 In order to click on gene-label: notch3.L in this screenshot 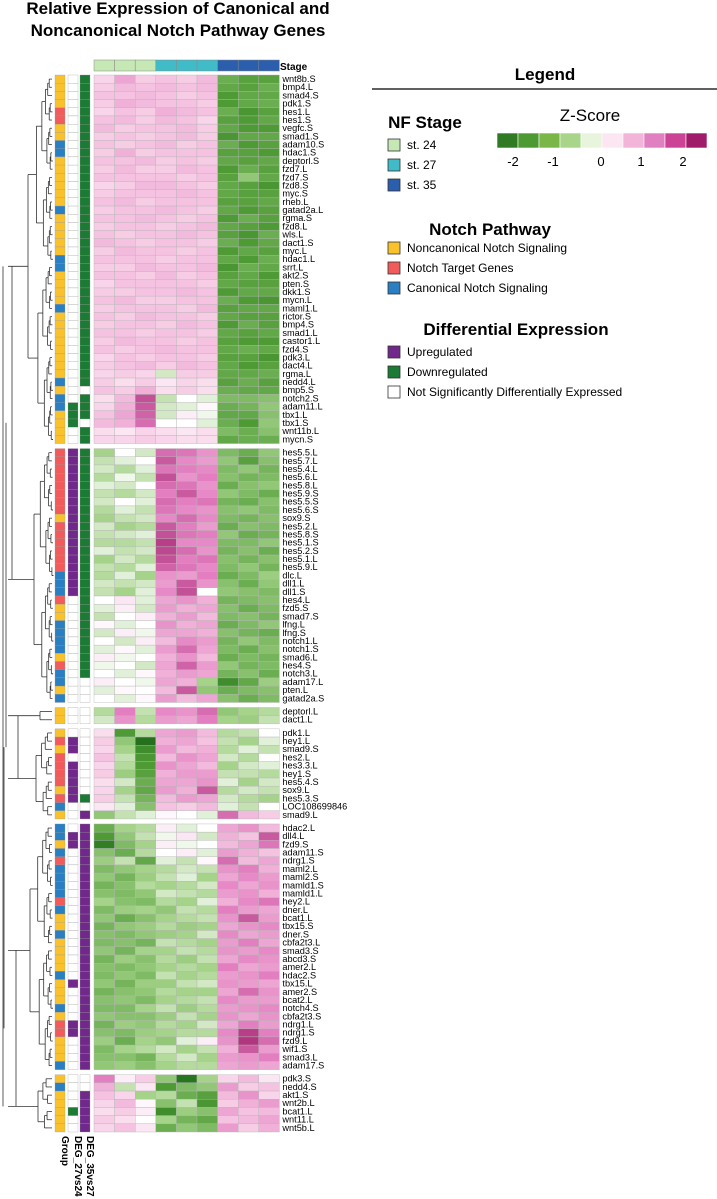, I will do `click(299, 674)`.